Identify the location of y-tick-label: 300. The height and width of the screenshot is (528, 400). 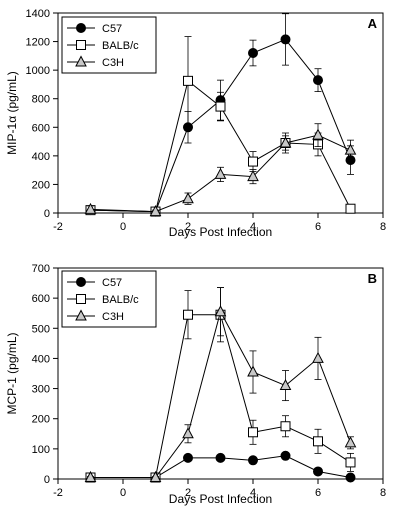
(41, 390).